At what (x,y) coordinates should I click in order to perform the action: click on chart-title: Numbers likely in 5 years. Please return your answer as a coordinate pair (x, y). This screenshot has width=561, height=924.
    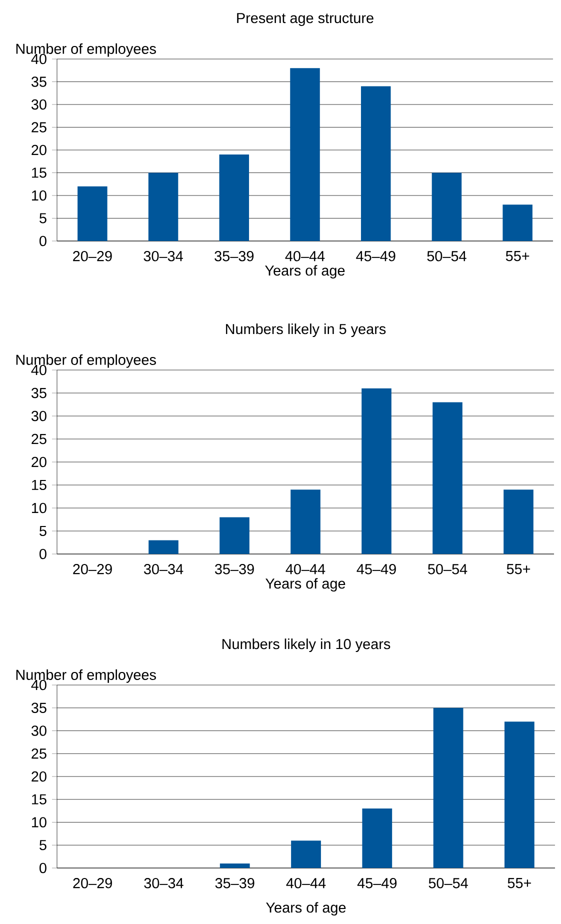
    Looking at the image, I should click on (306, 331).